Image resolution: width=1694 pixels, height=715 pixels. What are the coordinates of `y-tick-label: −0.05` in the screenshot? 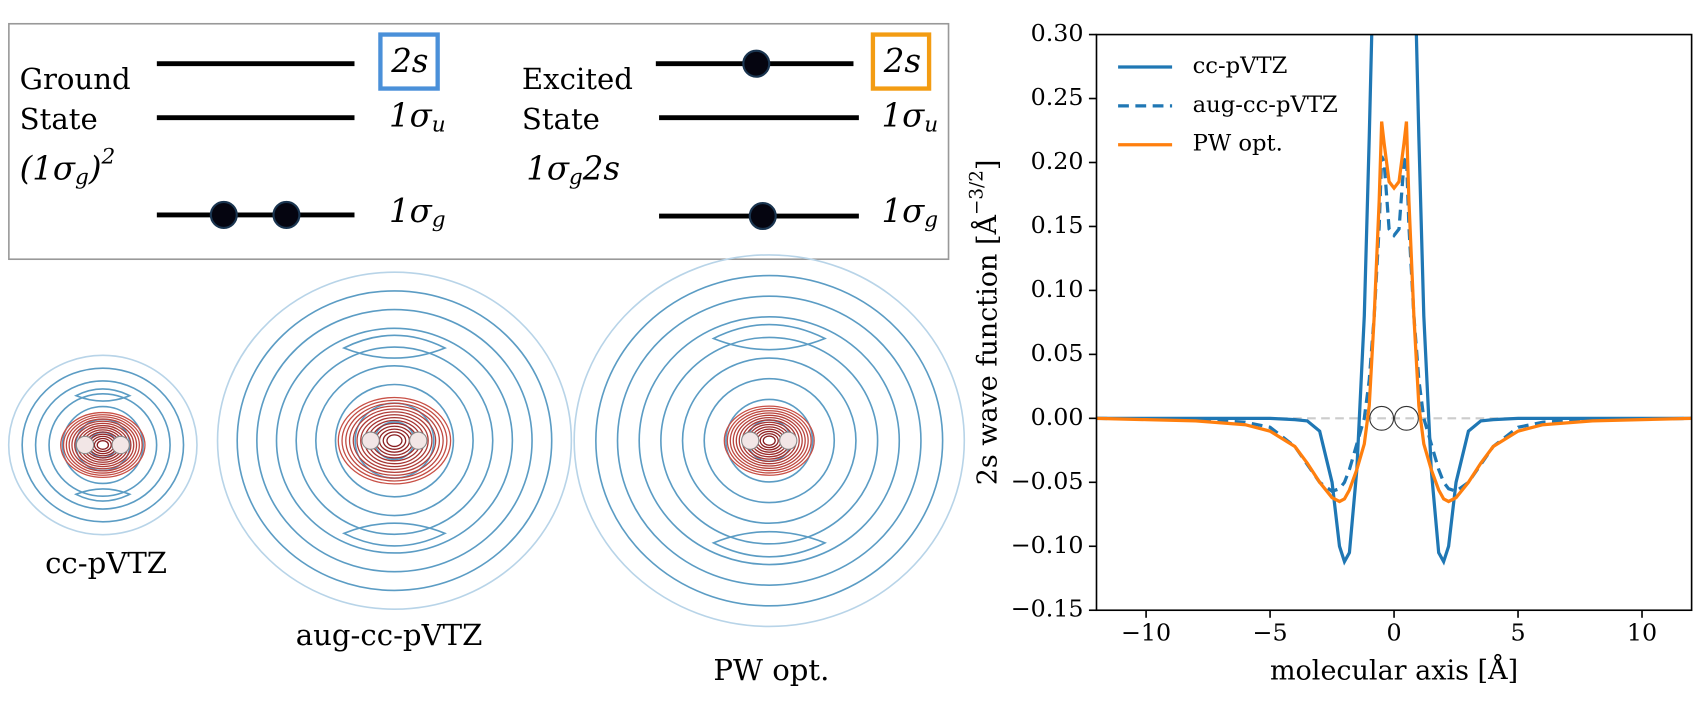 It's located at (1047, 481).